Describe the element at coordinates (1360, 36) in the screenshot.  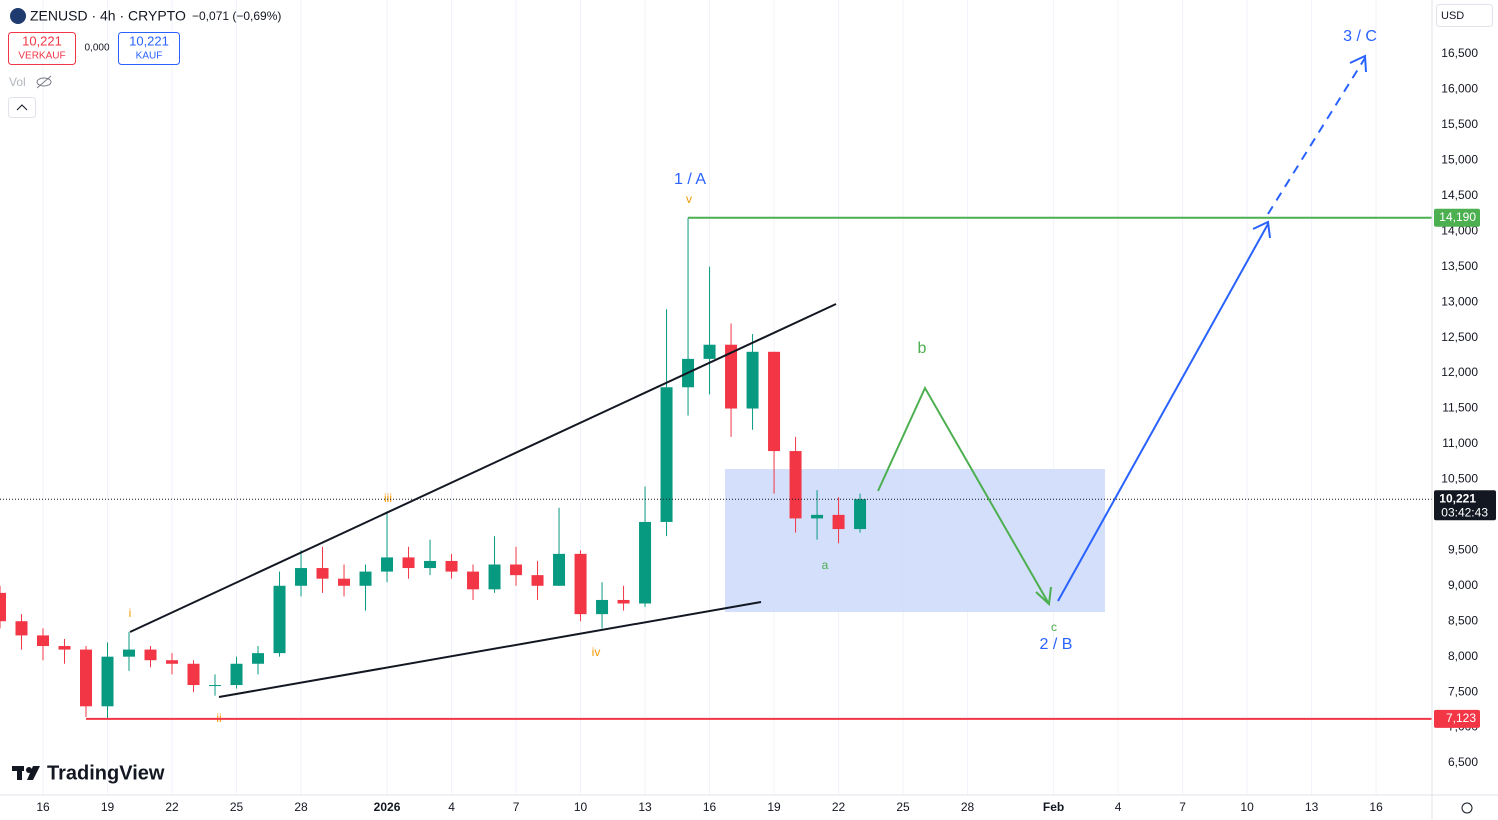
I see `wave-label: 3 / C` at that location.